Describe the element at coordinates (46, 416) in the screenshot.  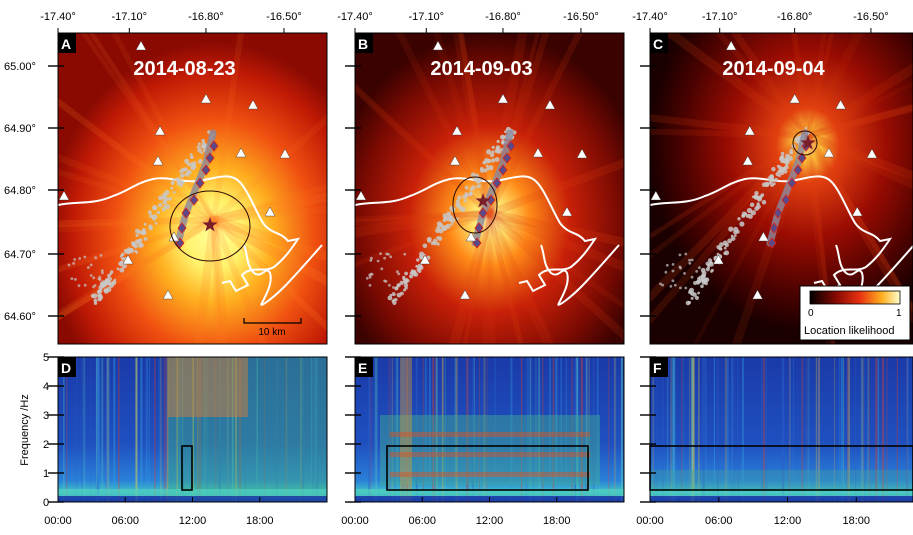
I see `freq-tick-label: 3` at that location.